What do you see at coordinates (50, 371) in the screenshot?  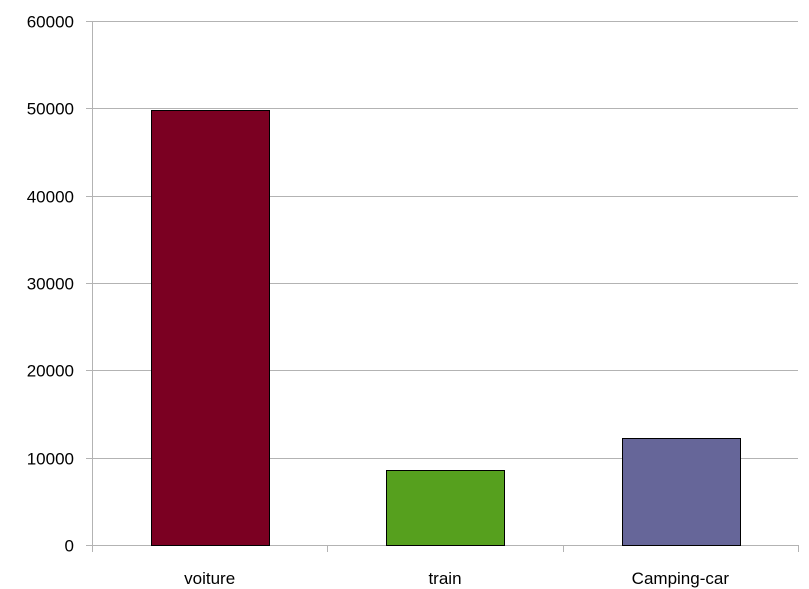 I see `y-tick-label: 20000` at bounding box center [50, 371].